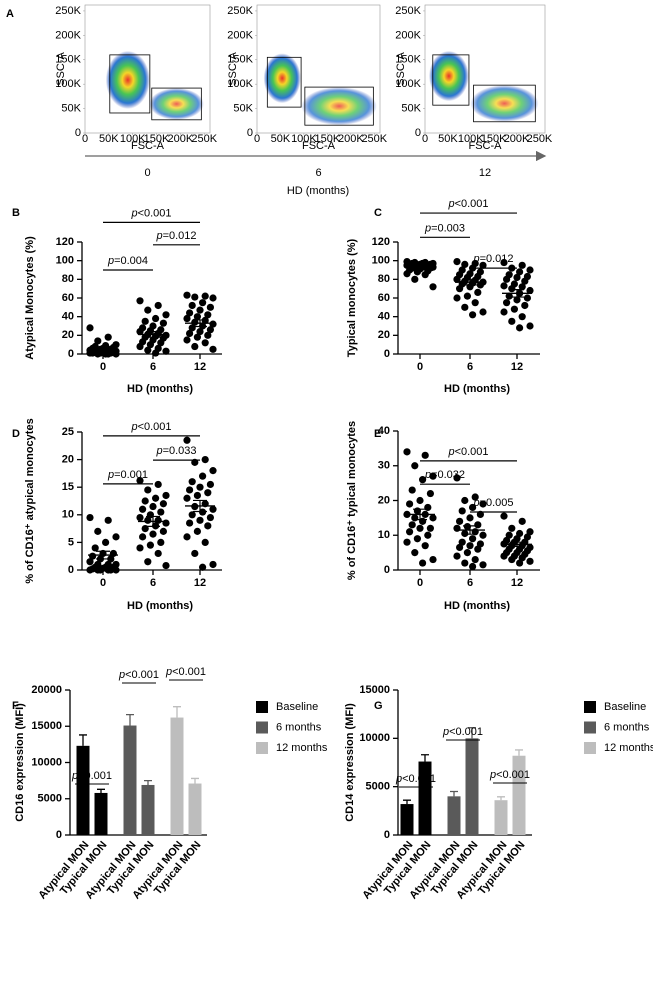 The image size is (653, 987). Describe the element at coordinates (233, 69) in the screenshot. I see `y-axis-label: SSC-A` at that location.